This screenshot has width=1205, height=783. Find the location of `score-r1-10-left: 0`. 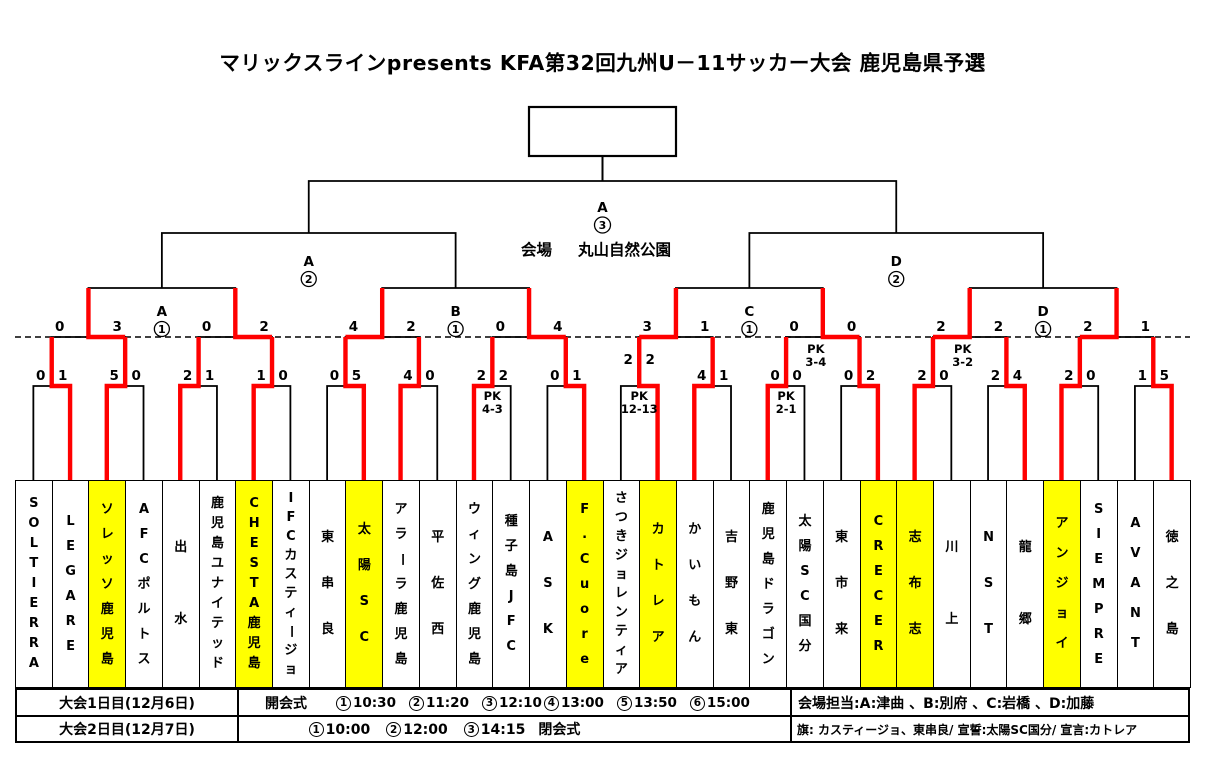

score-r1-10-left: 0 is located at coordinates (774, 376).